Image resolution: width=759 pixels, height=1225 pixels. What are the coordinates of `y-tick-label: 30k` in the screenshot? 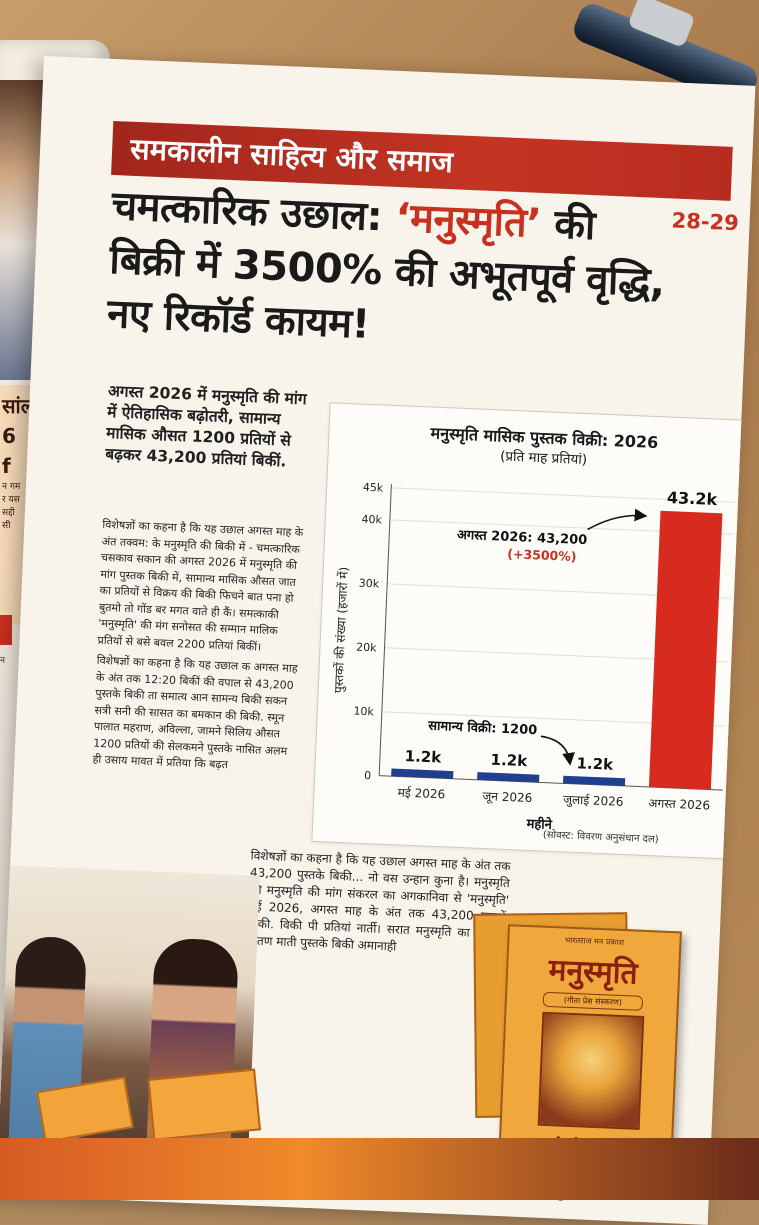 It's located at (370, 584).